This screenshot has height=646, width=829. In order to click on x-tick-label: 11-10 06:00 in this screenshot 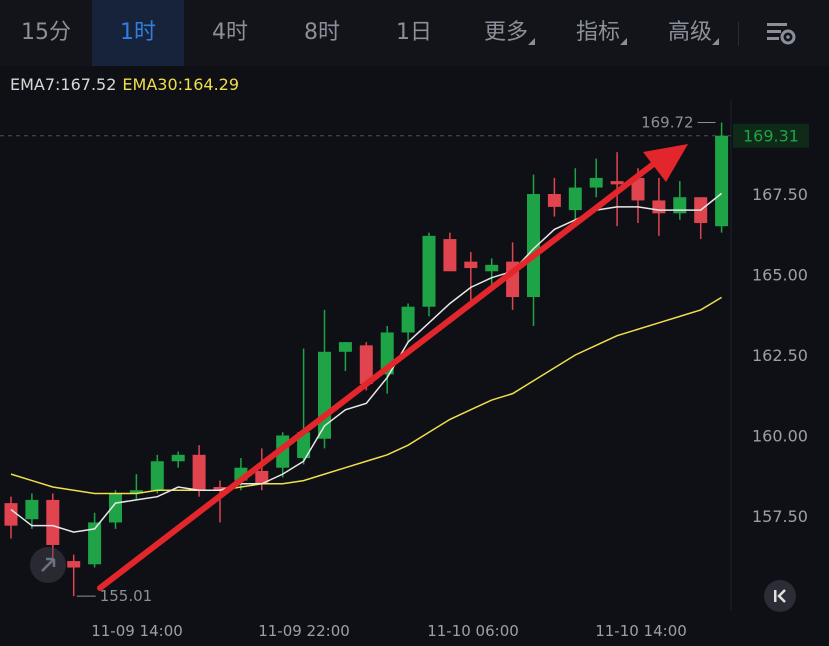, I will do `click(473, 631)`.